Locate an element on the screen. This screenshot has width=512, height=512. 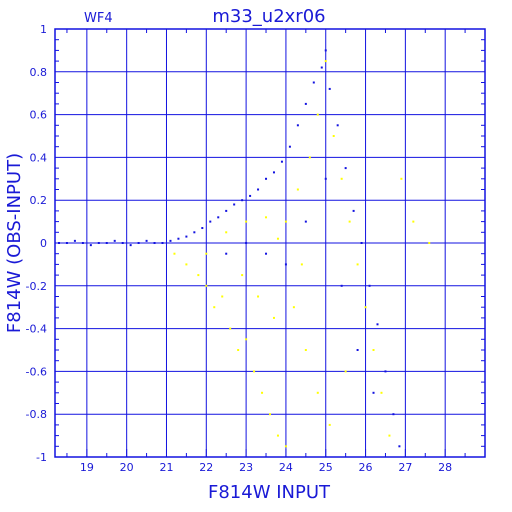
y-tick-label: 0.6 is located at coordinates (39, 115).